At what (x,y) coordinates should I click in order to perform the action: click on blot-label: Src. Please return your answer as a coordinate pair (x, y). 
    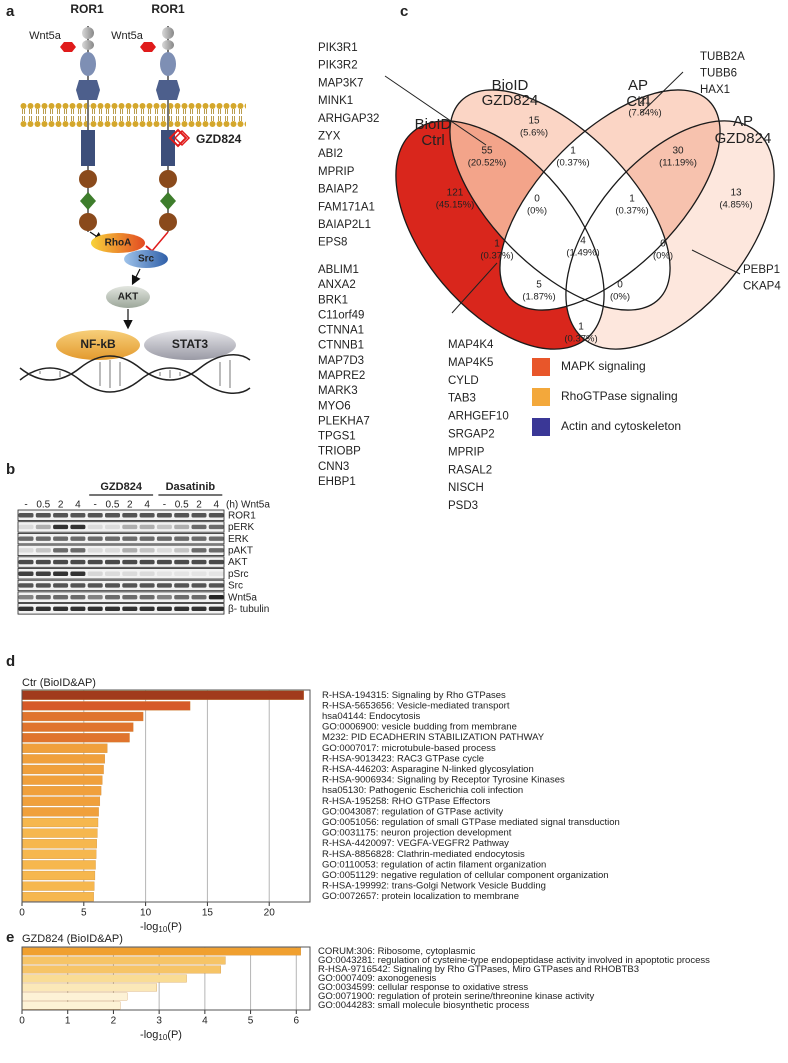
    Looking at the image, I should click on (235, 586).